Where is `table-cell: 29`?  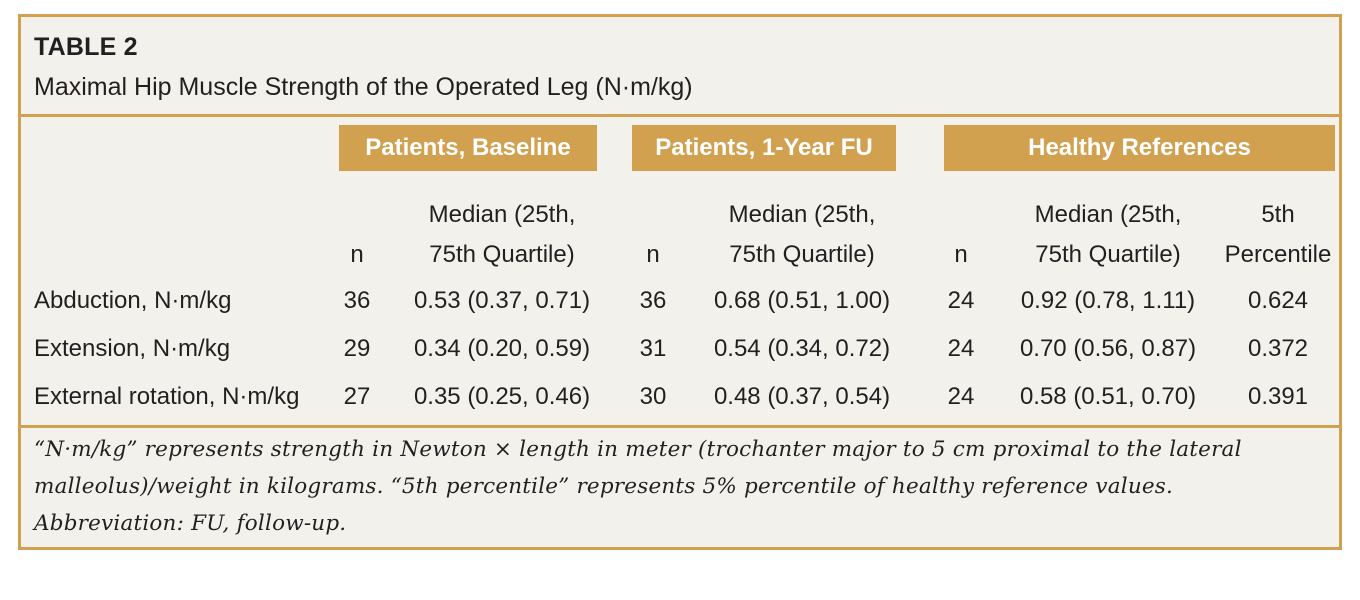
table-cell: 29 is located at coordinates (357, 348).